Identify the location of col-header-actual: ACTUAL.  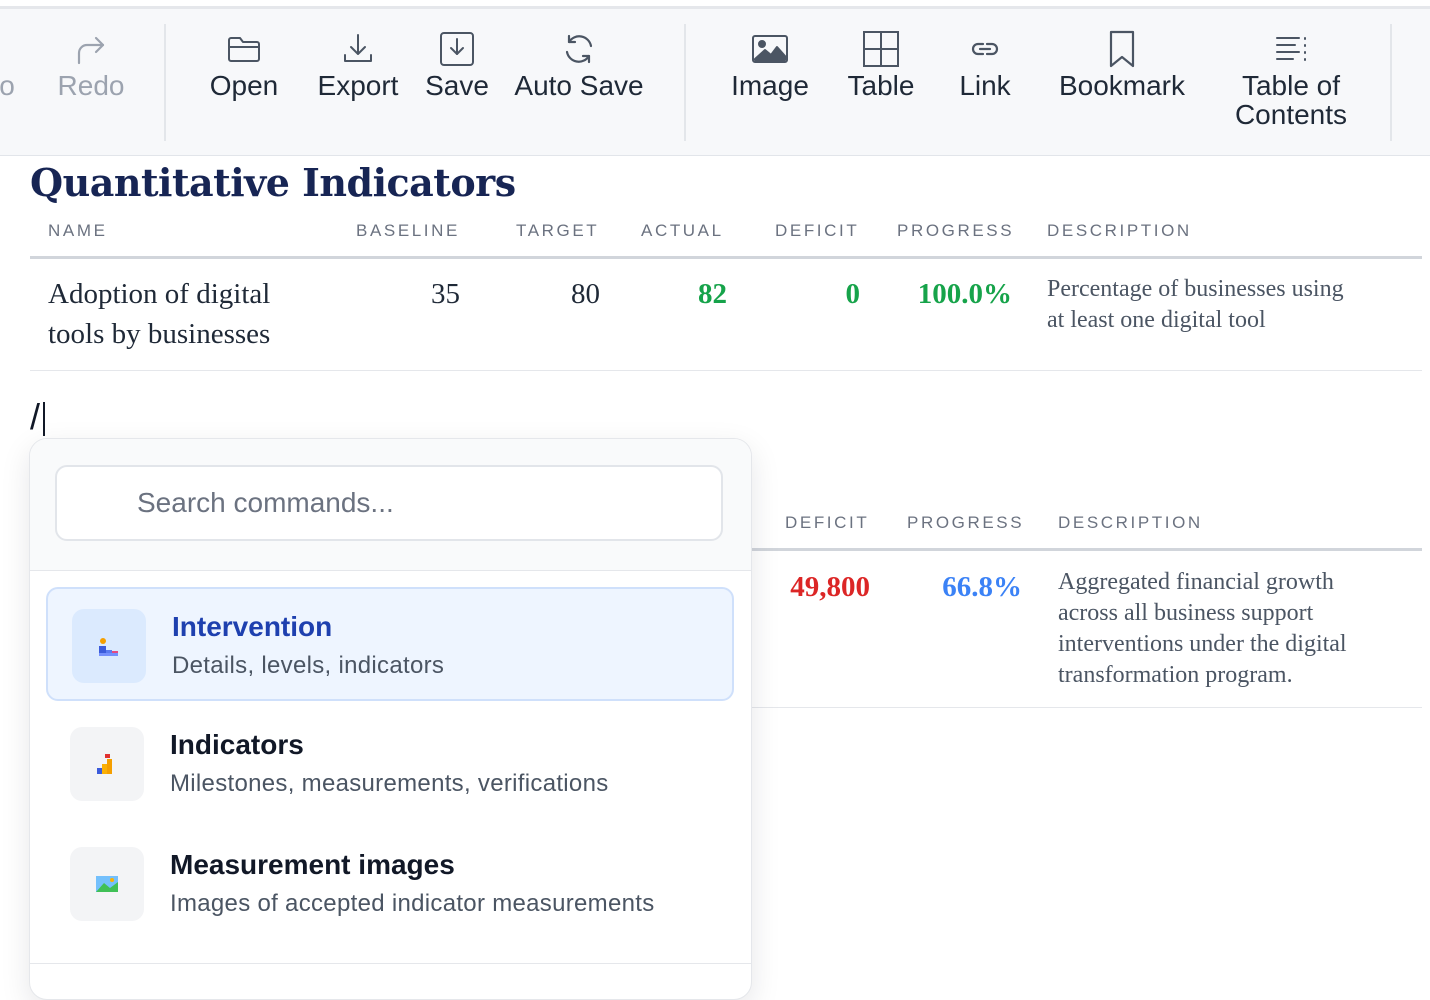
(682, 230).